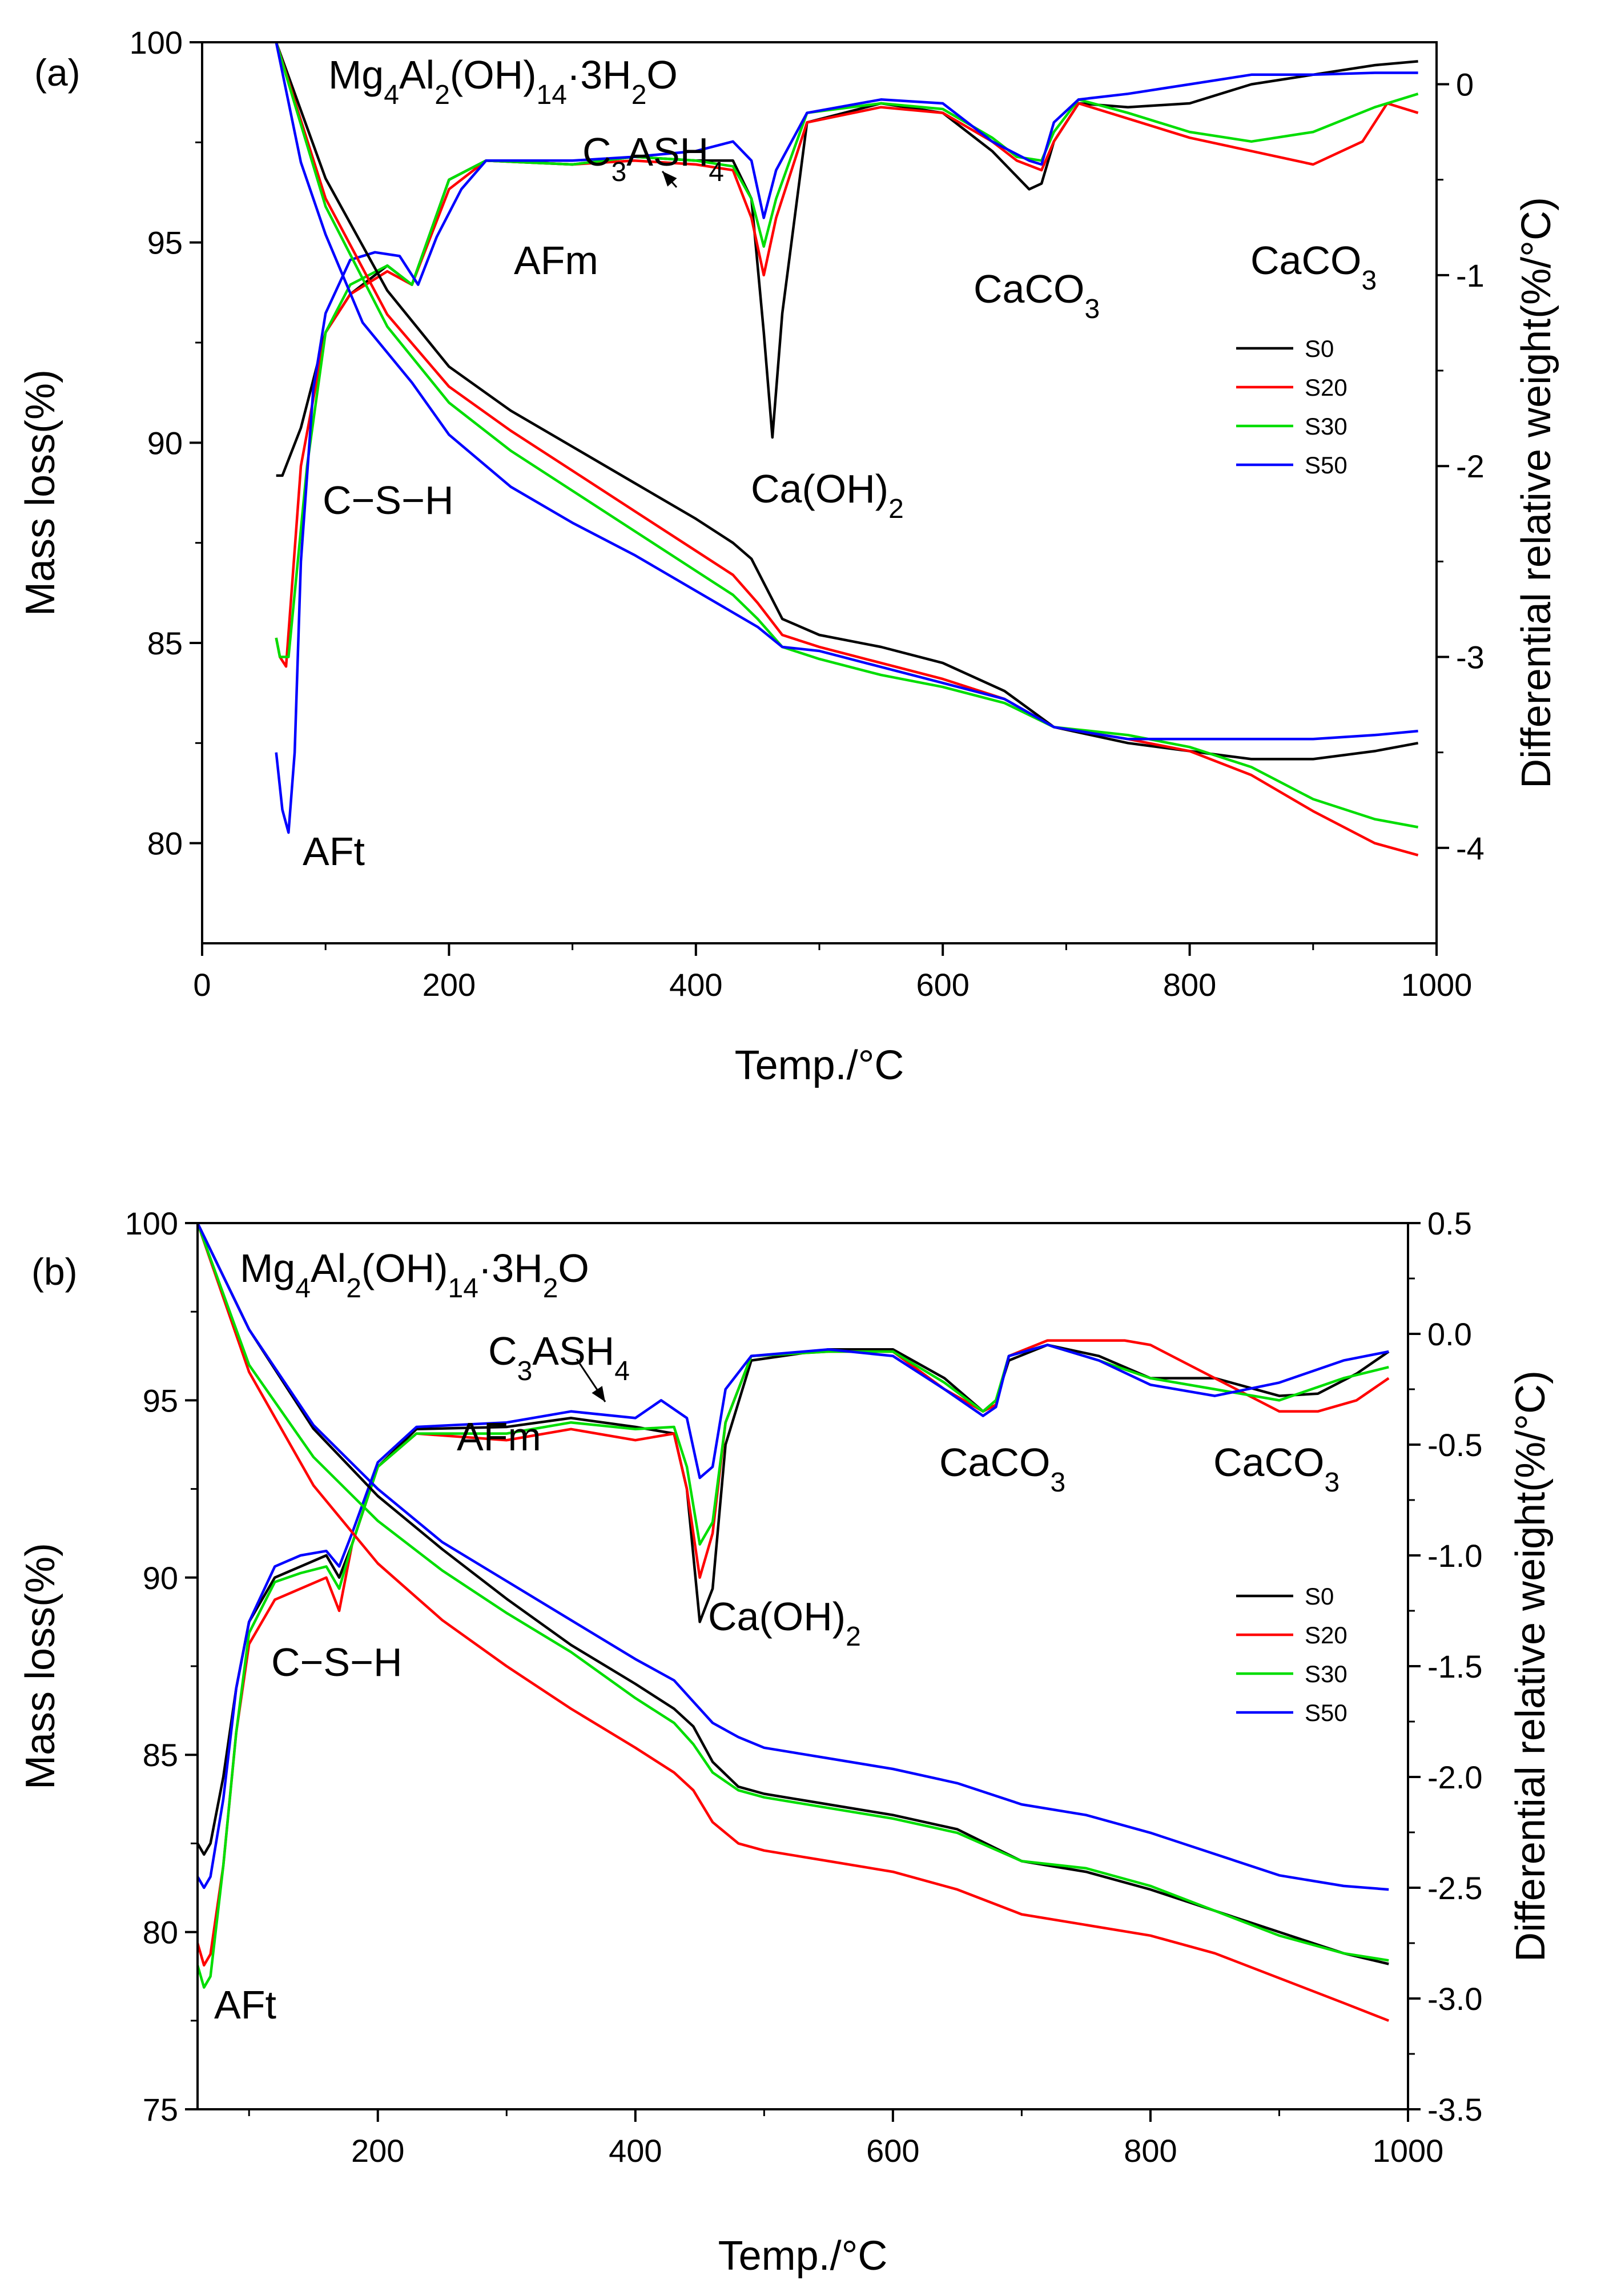 The width and height of the screenshot is (1601, 2296). What do you see at coordinates (1455, 1556) in the screenshot?
I see `y-right-tick-label: -1.0` at bounding box center [1455, 1556].